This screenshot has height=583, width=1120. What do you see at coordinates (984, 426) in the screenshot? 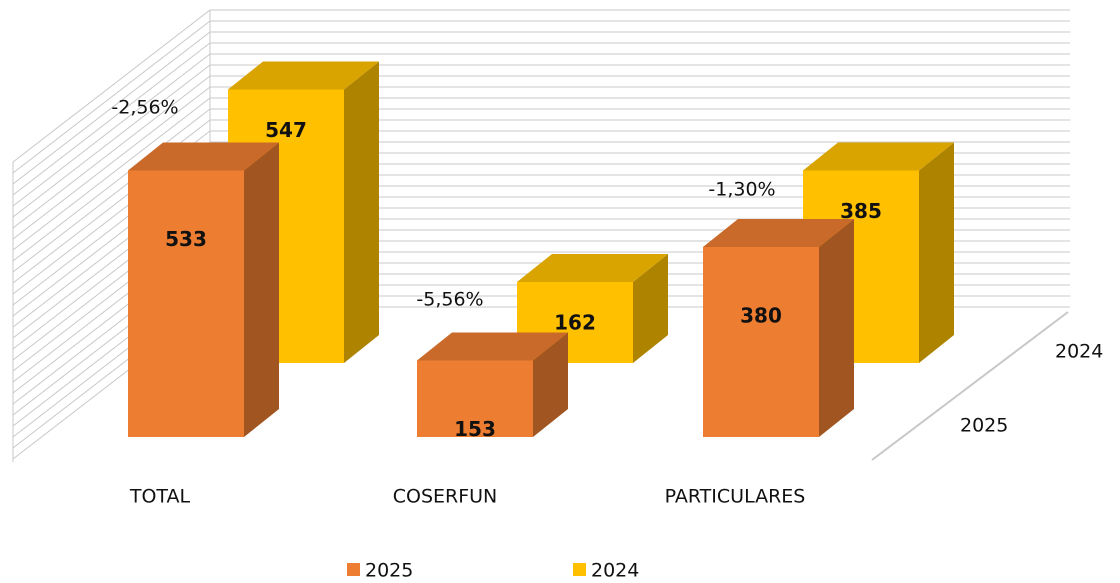
I see `depth-label: 2025` at bounding box center [984, 426].